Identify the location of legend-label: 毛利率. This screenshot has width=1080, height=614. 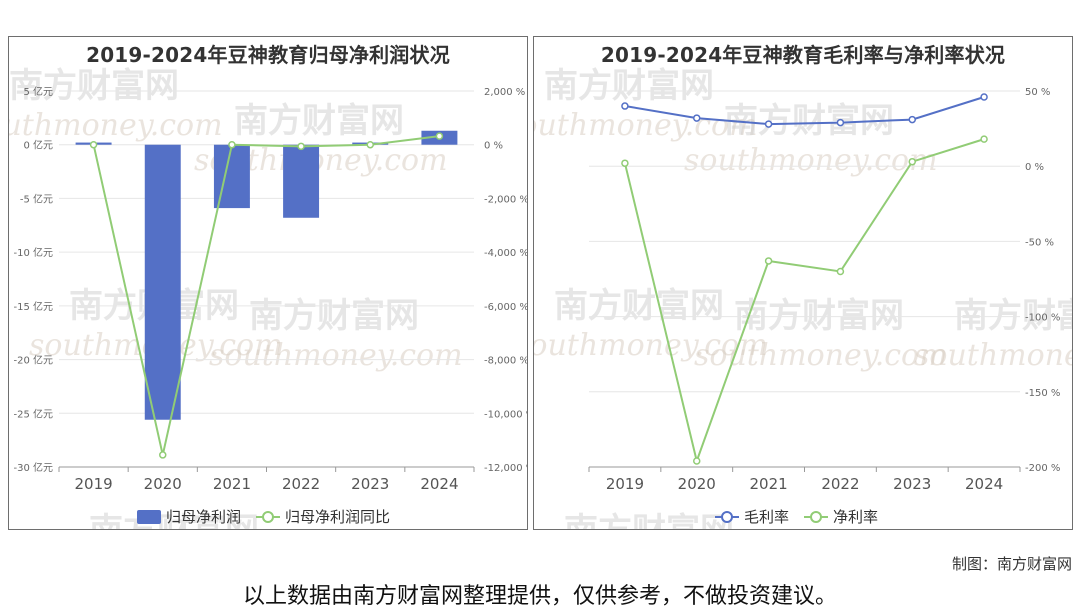
(766, 517).